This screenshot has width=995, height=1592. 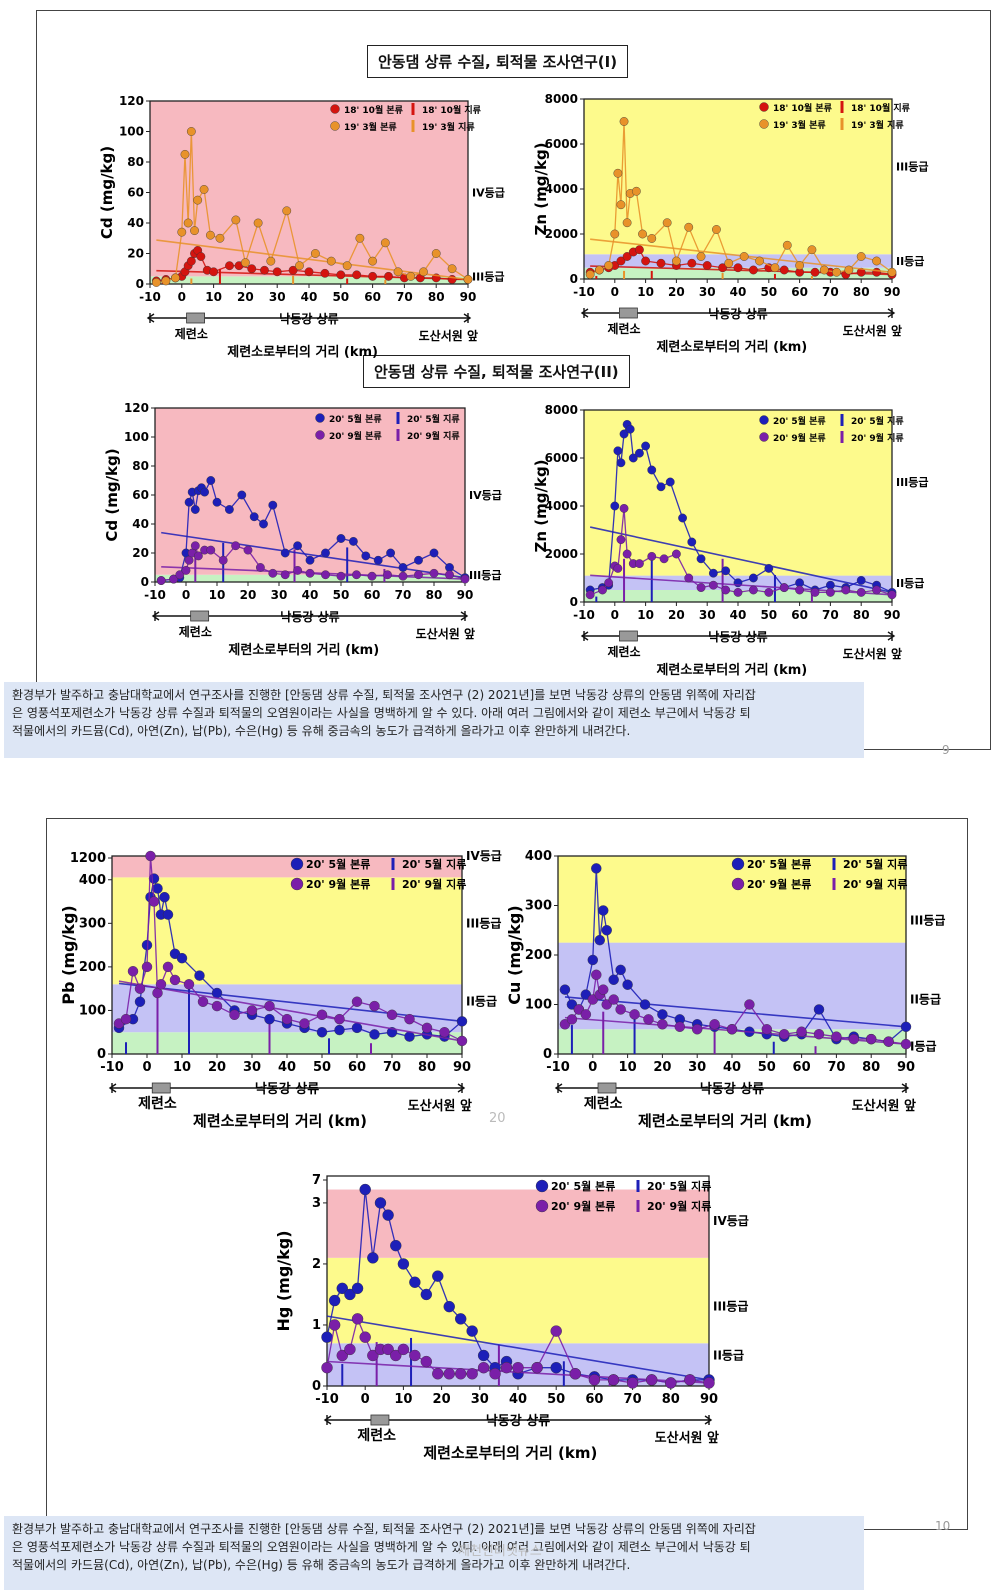 What do you see at coordinates (195, 318) in the screenshot?
I see `smelter-marker` at bounding box center [195, 318].